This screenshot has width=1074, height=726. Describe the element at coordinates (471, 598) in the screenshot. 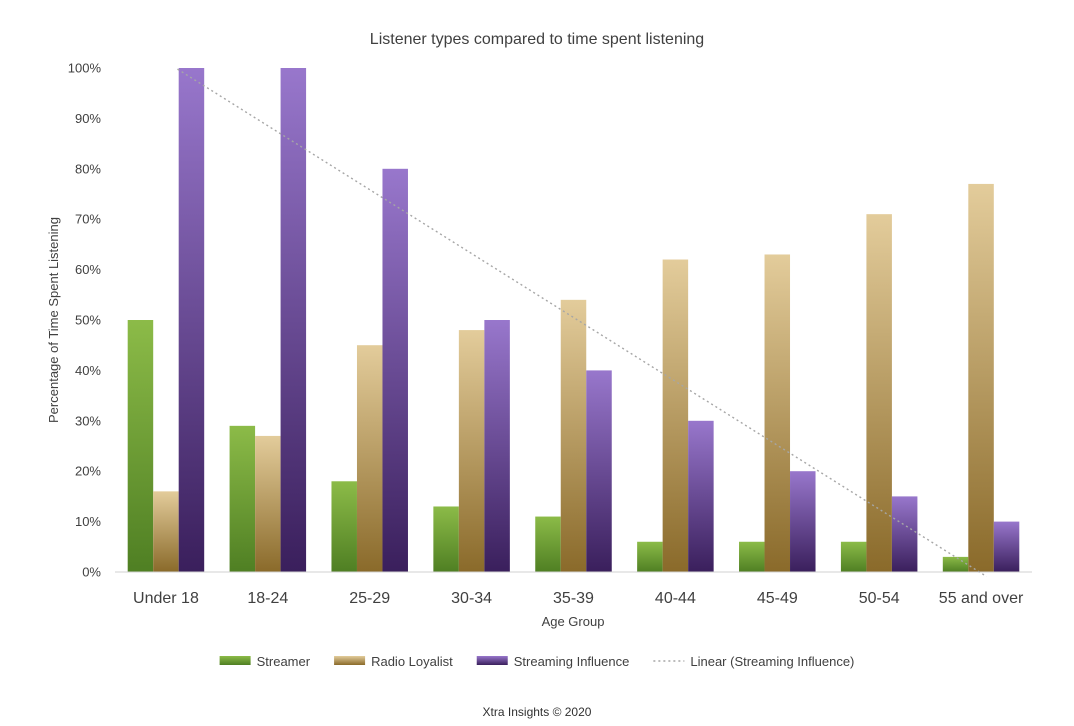

I see `x-tick-label: 30-34` at that location.